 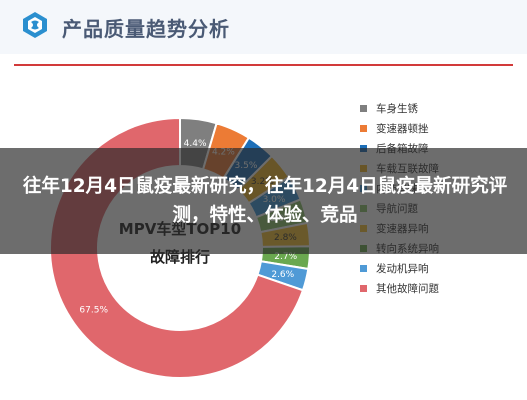 I want to click on legend-label: 发动机异响, so click(x=402, y=268).